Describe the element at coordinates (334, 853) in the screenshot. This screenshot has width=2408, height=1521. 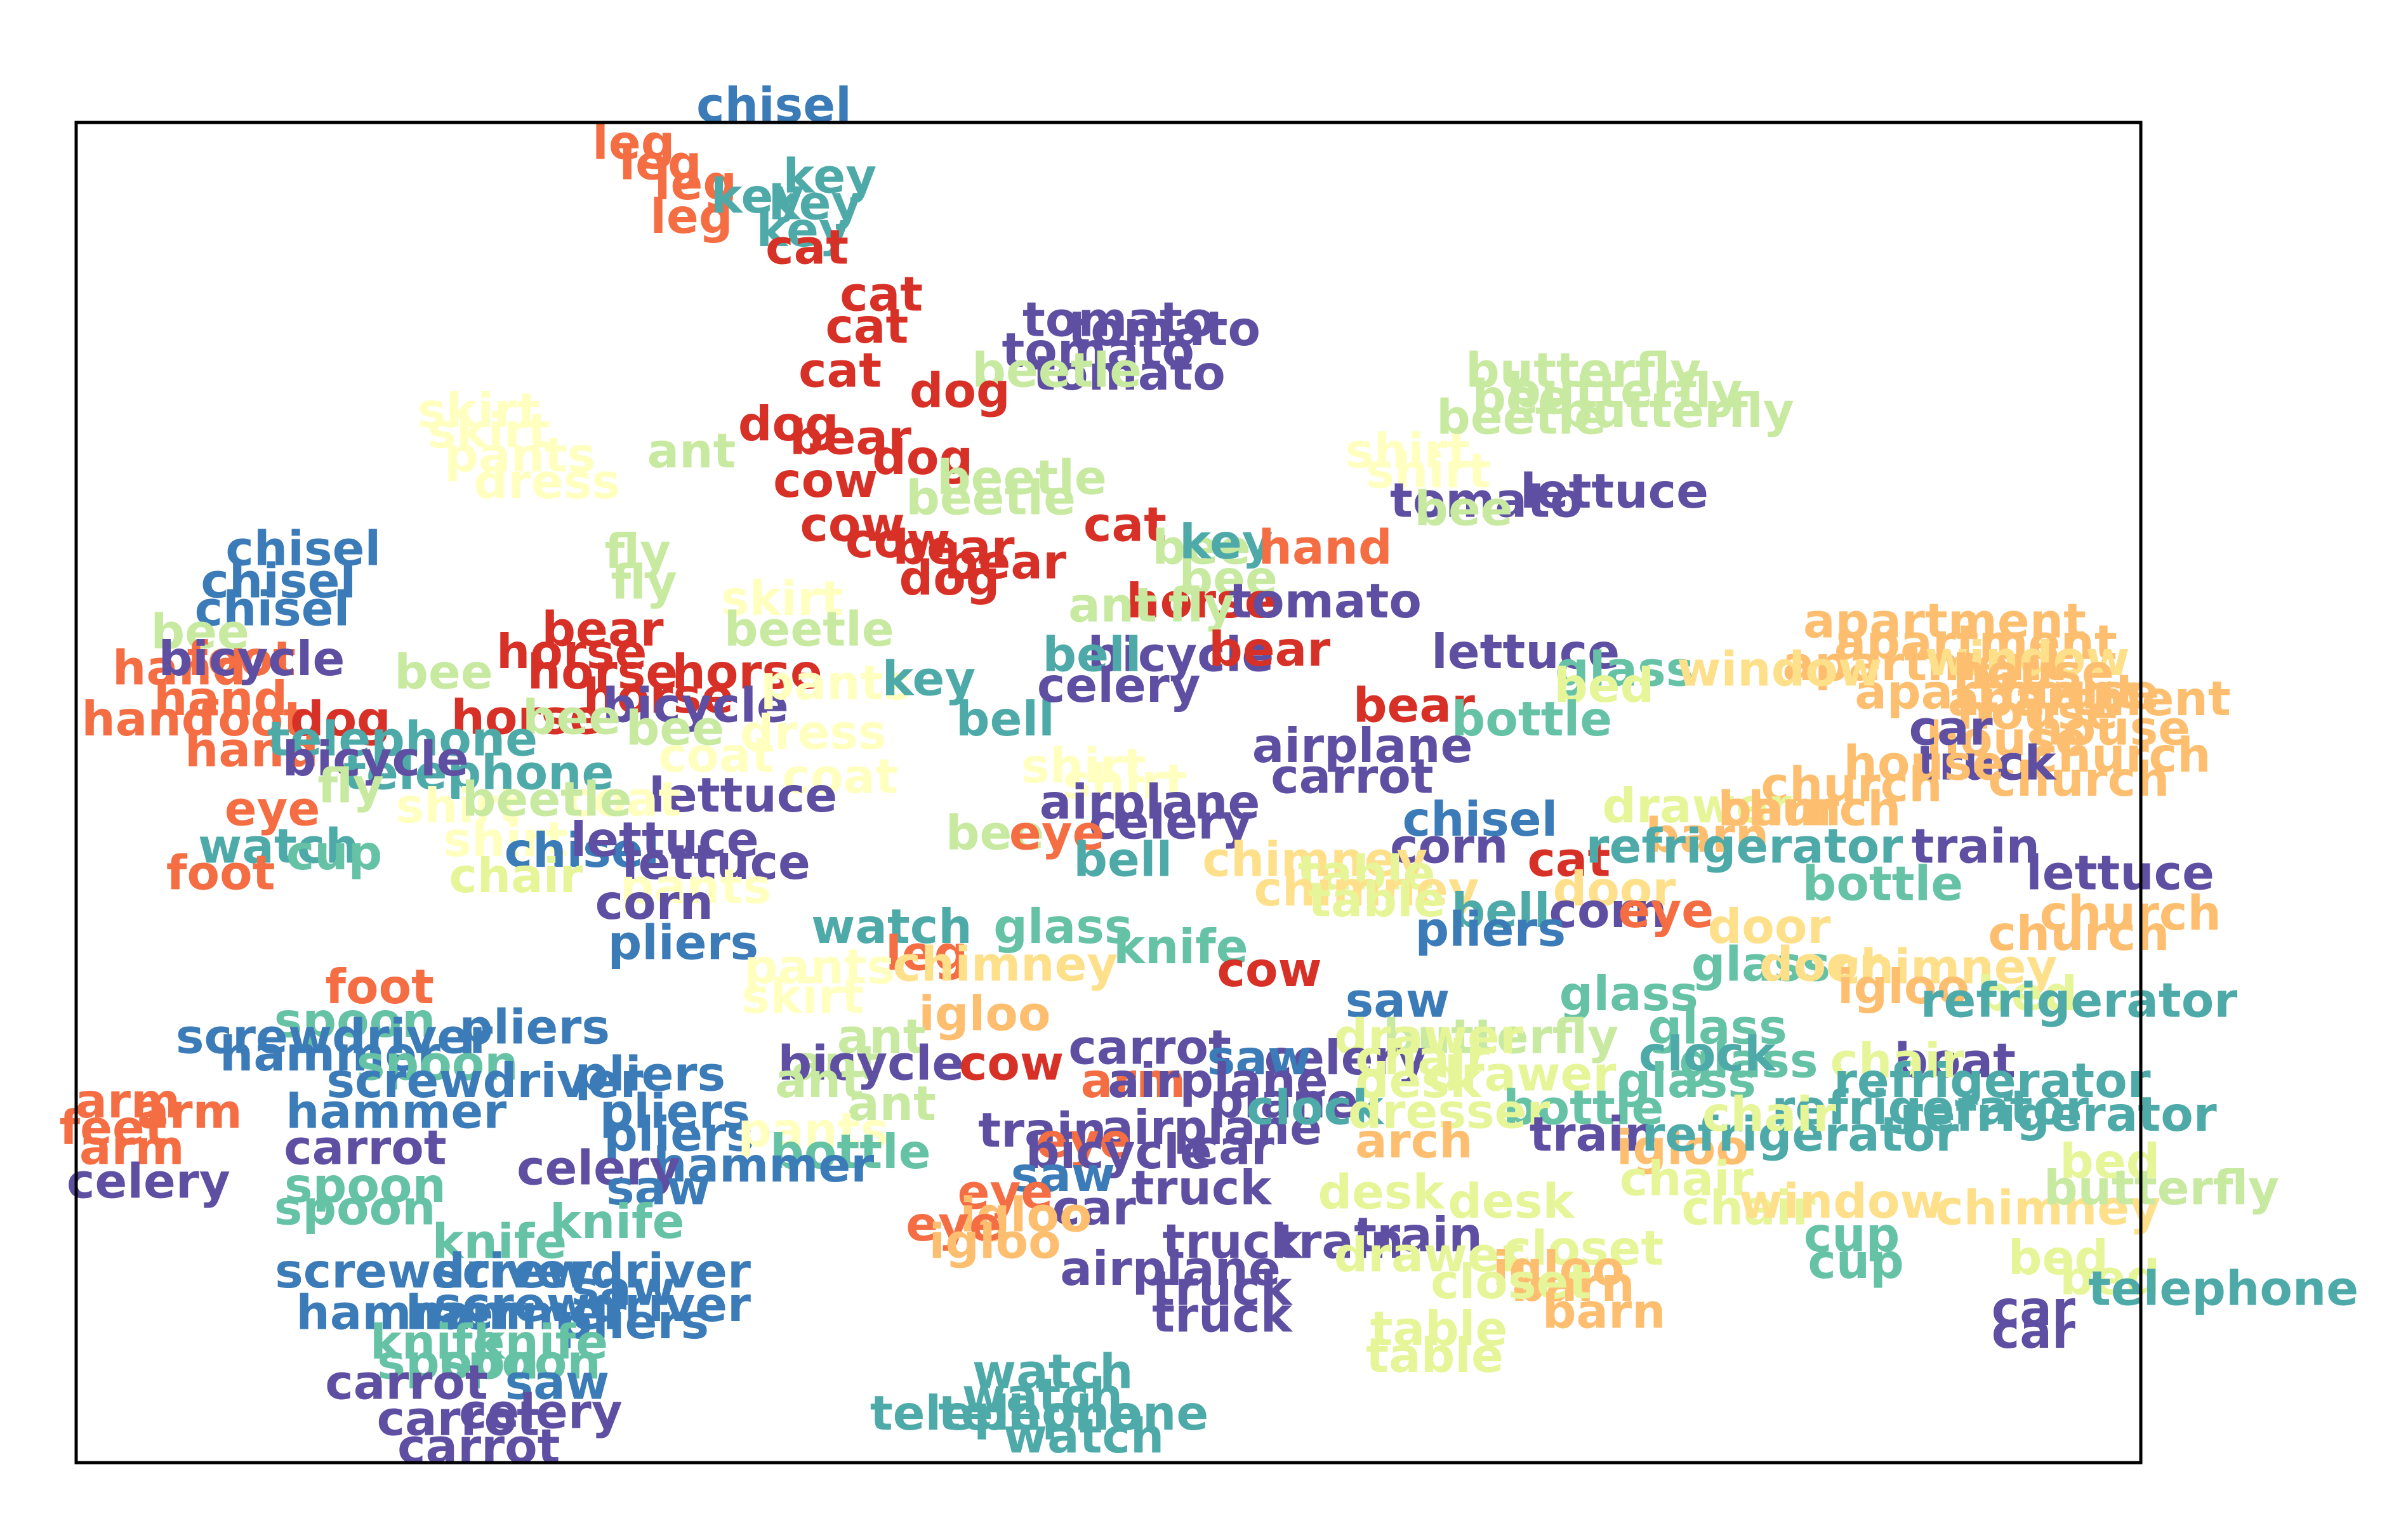
I see `point-label-cup: cup` at that location.